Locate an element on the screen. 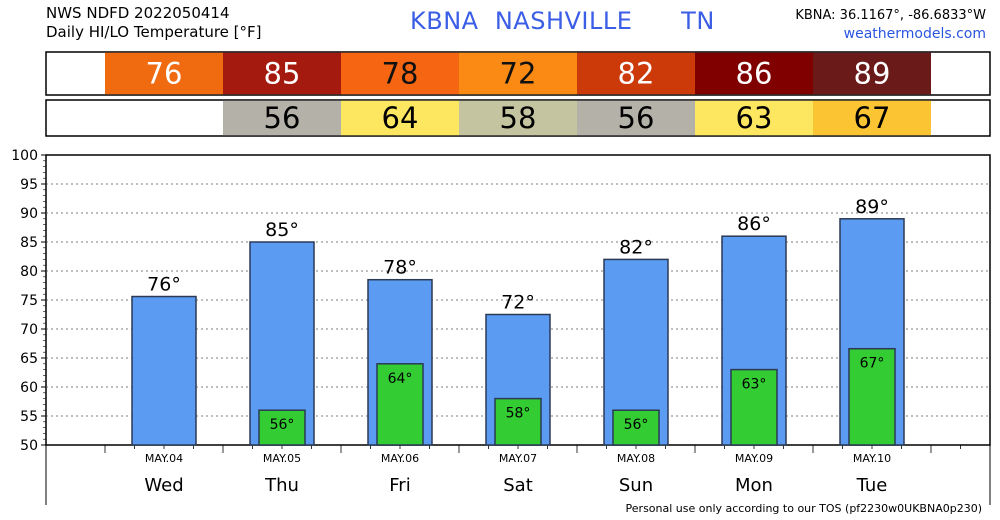  date-label: MAY.06 is located at coordinates (400, 458).